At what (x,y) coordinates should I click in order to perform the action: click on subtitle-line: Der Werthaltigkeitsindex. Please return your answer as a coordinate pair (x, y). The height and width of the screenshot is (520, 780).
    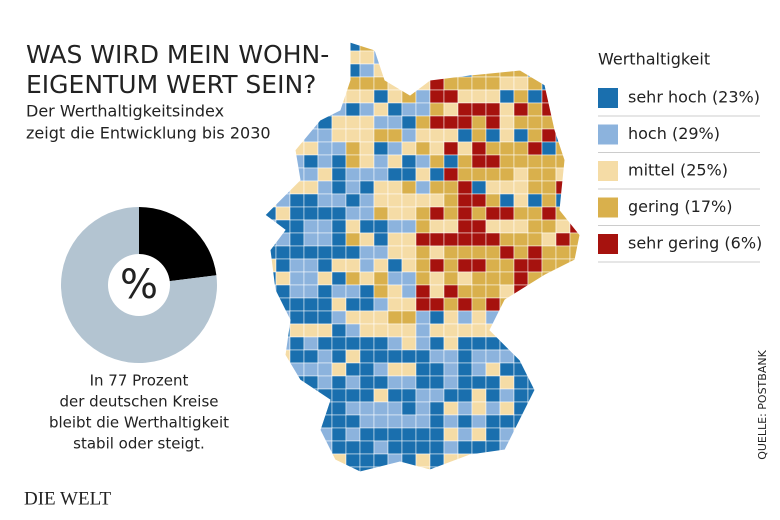
    Looking at the image, I should click on (125, 111).